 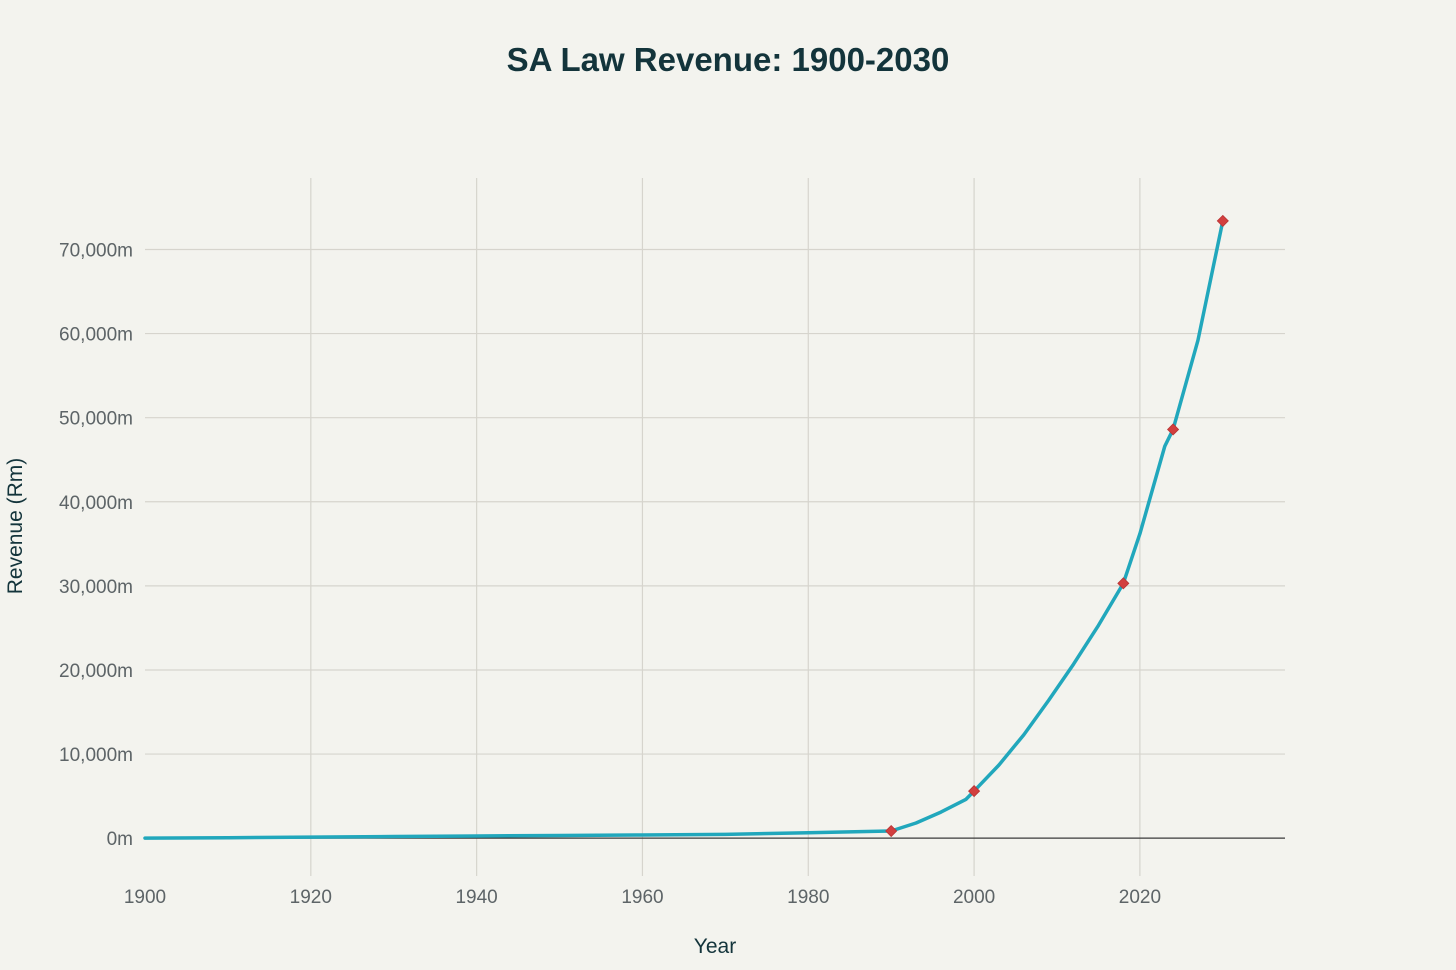 I want to click on marker-2018, so click(x=1123, y=583).